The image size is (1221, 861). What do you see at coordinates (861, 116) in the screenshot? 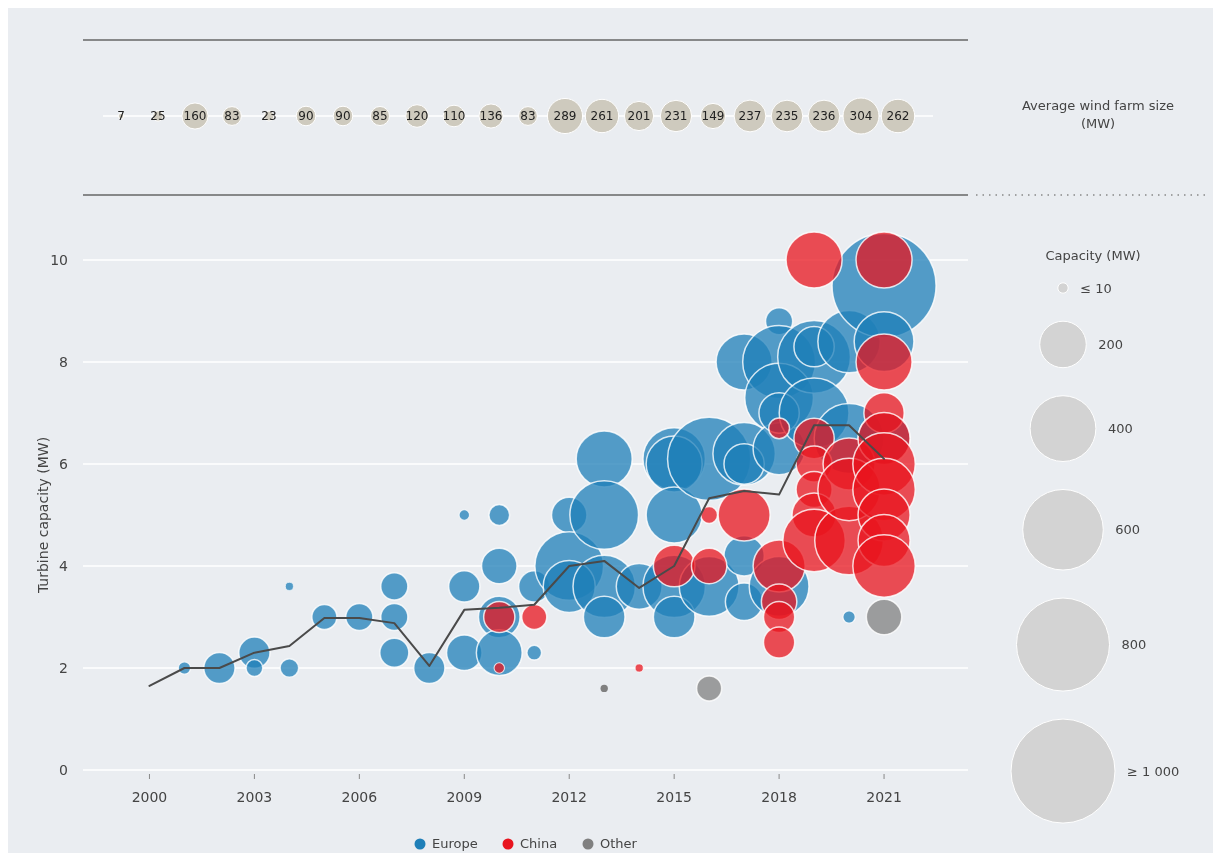
I see `data-label: 304` at bounding box center [861, 116].